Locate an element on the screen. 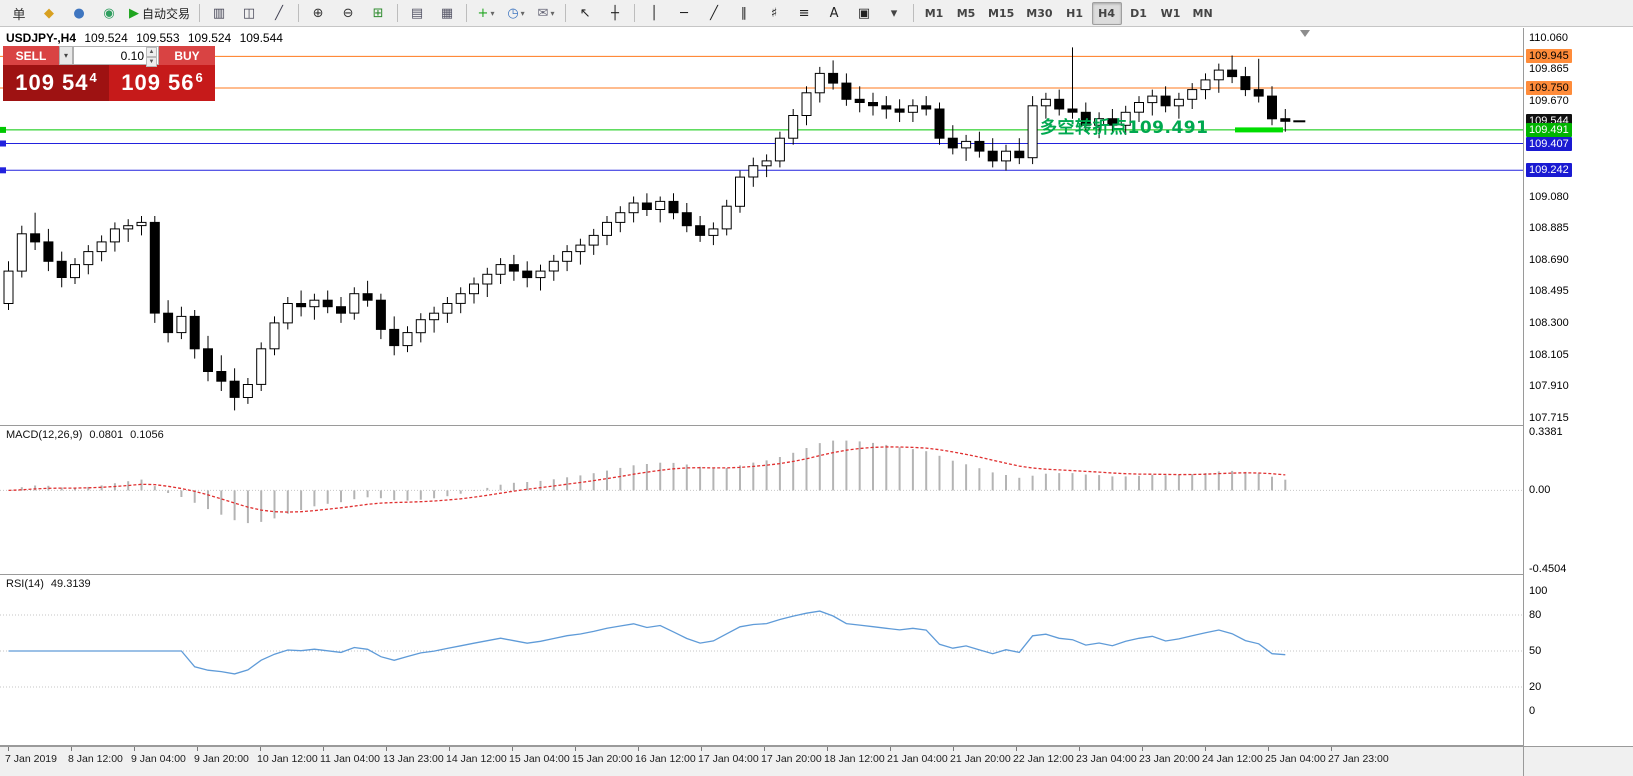 The height and width of the screenshot is (776, 1633). toolbar-zoom-in: ⊕ is located at coordinates (318, 13).